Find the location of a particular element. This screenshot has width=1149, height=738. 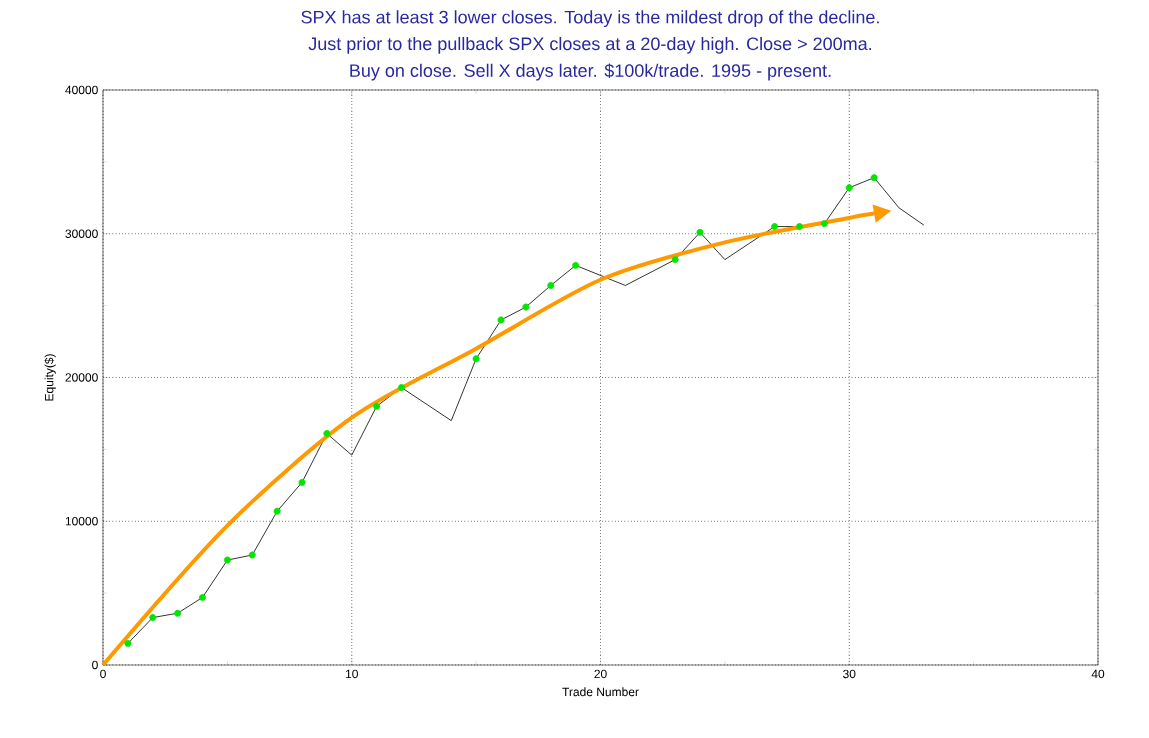

y-tick-label: 10000 is located at coordinates (81, 521).